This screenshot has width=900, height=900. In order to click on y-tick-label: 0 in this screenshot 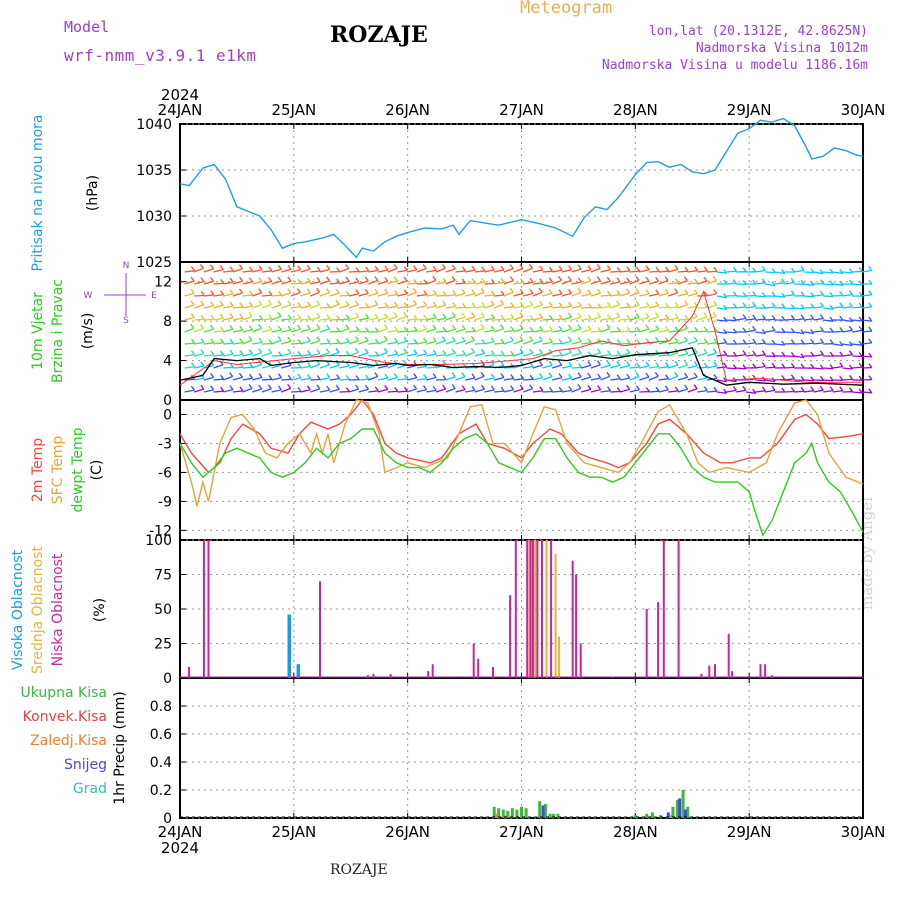, I will do `click(167, 415)`.